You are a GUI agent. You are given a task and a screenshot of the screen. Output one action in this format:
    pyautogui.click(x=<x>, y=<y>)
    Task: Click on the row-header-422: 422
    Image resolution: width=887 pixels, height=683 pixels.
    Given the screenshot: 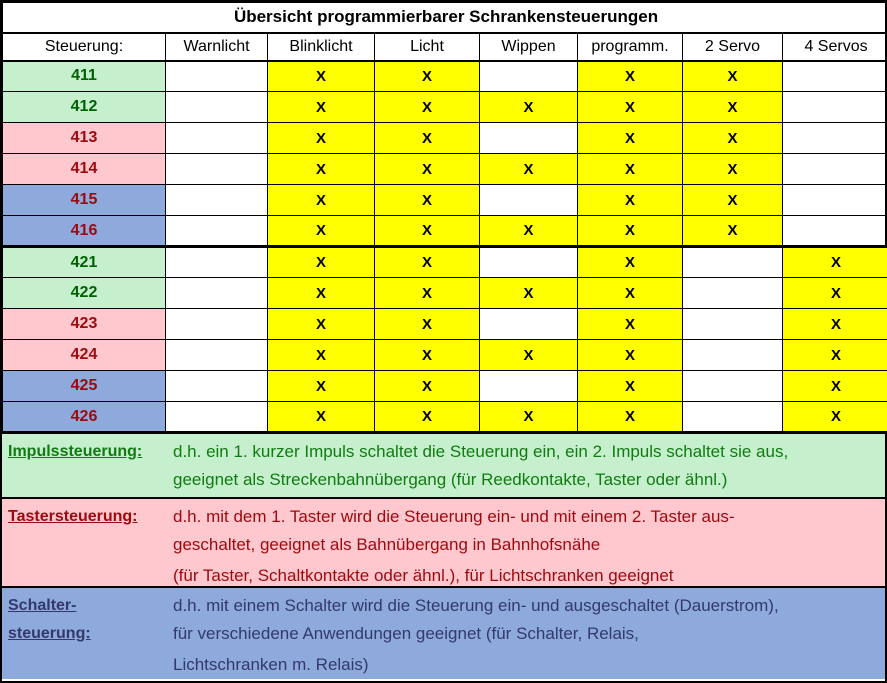 What is the action you would take?
    pyautogui.click(x=84, y=293)
    